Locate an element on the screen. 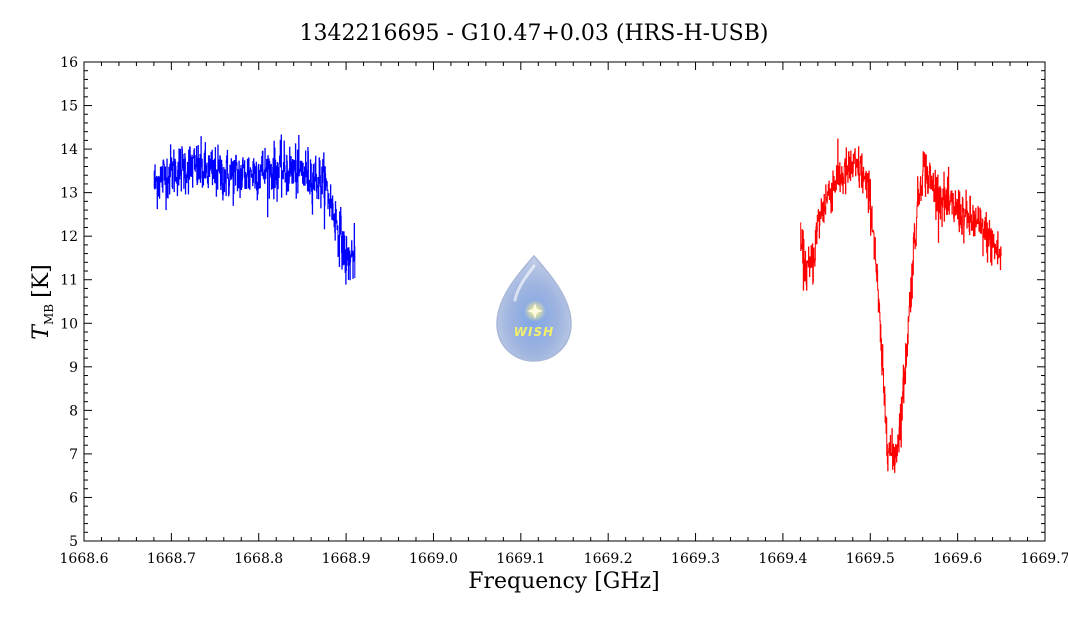 This screenshot has height=618, width=1068. y-axis-label-subscript: MB is located at coordinates (49, 314).